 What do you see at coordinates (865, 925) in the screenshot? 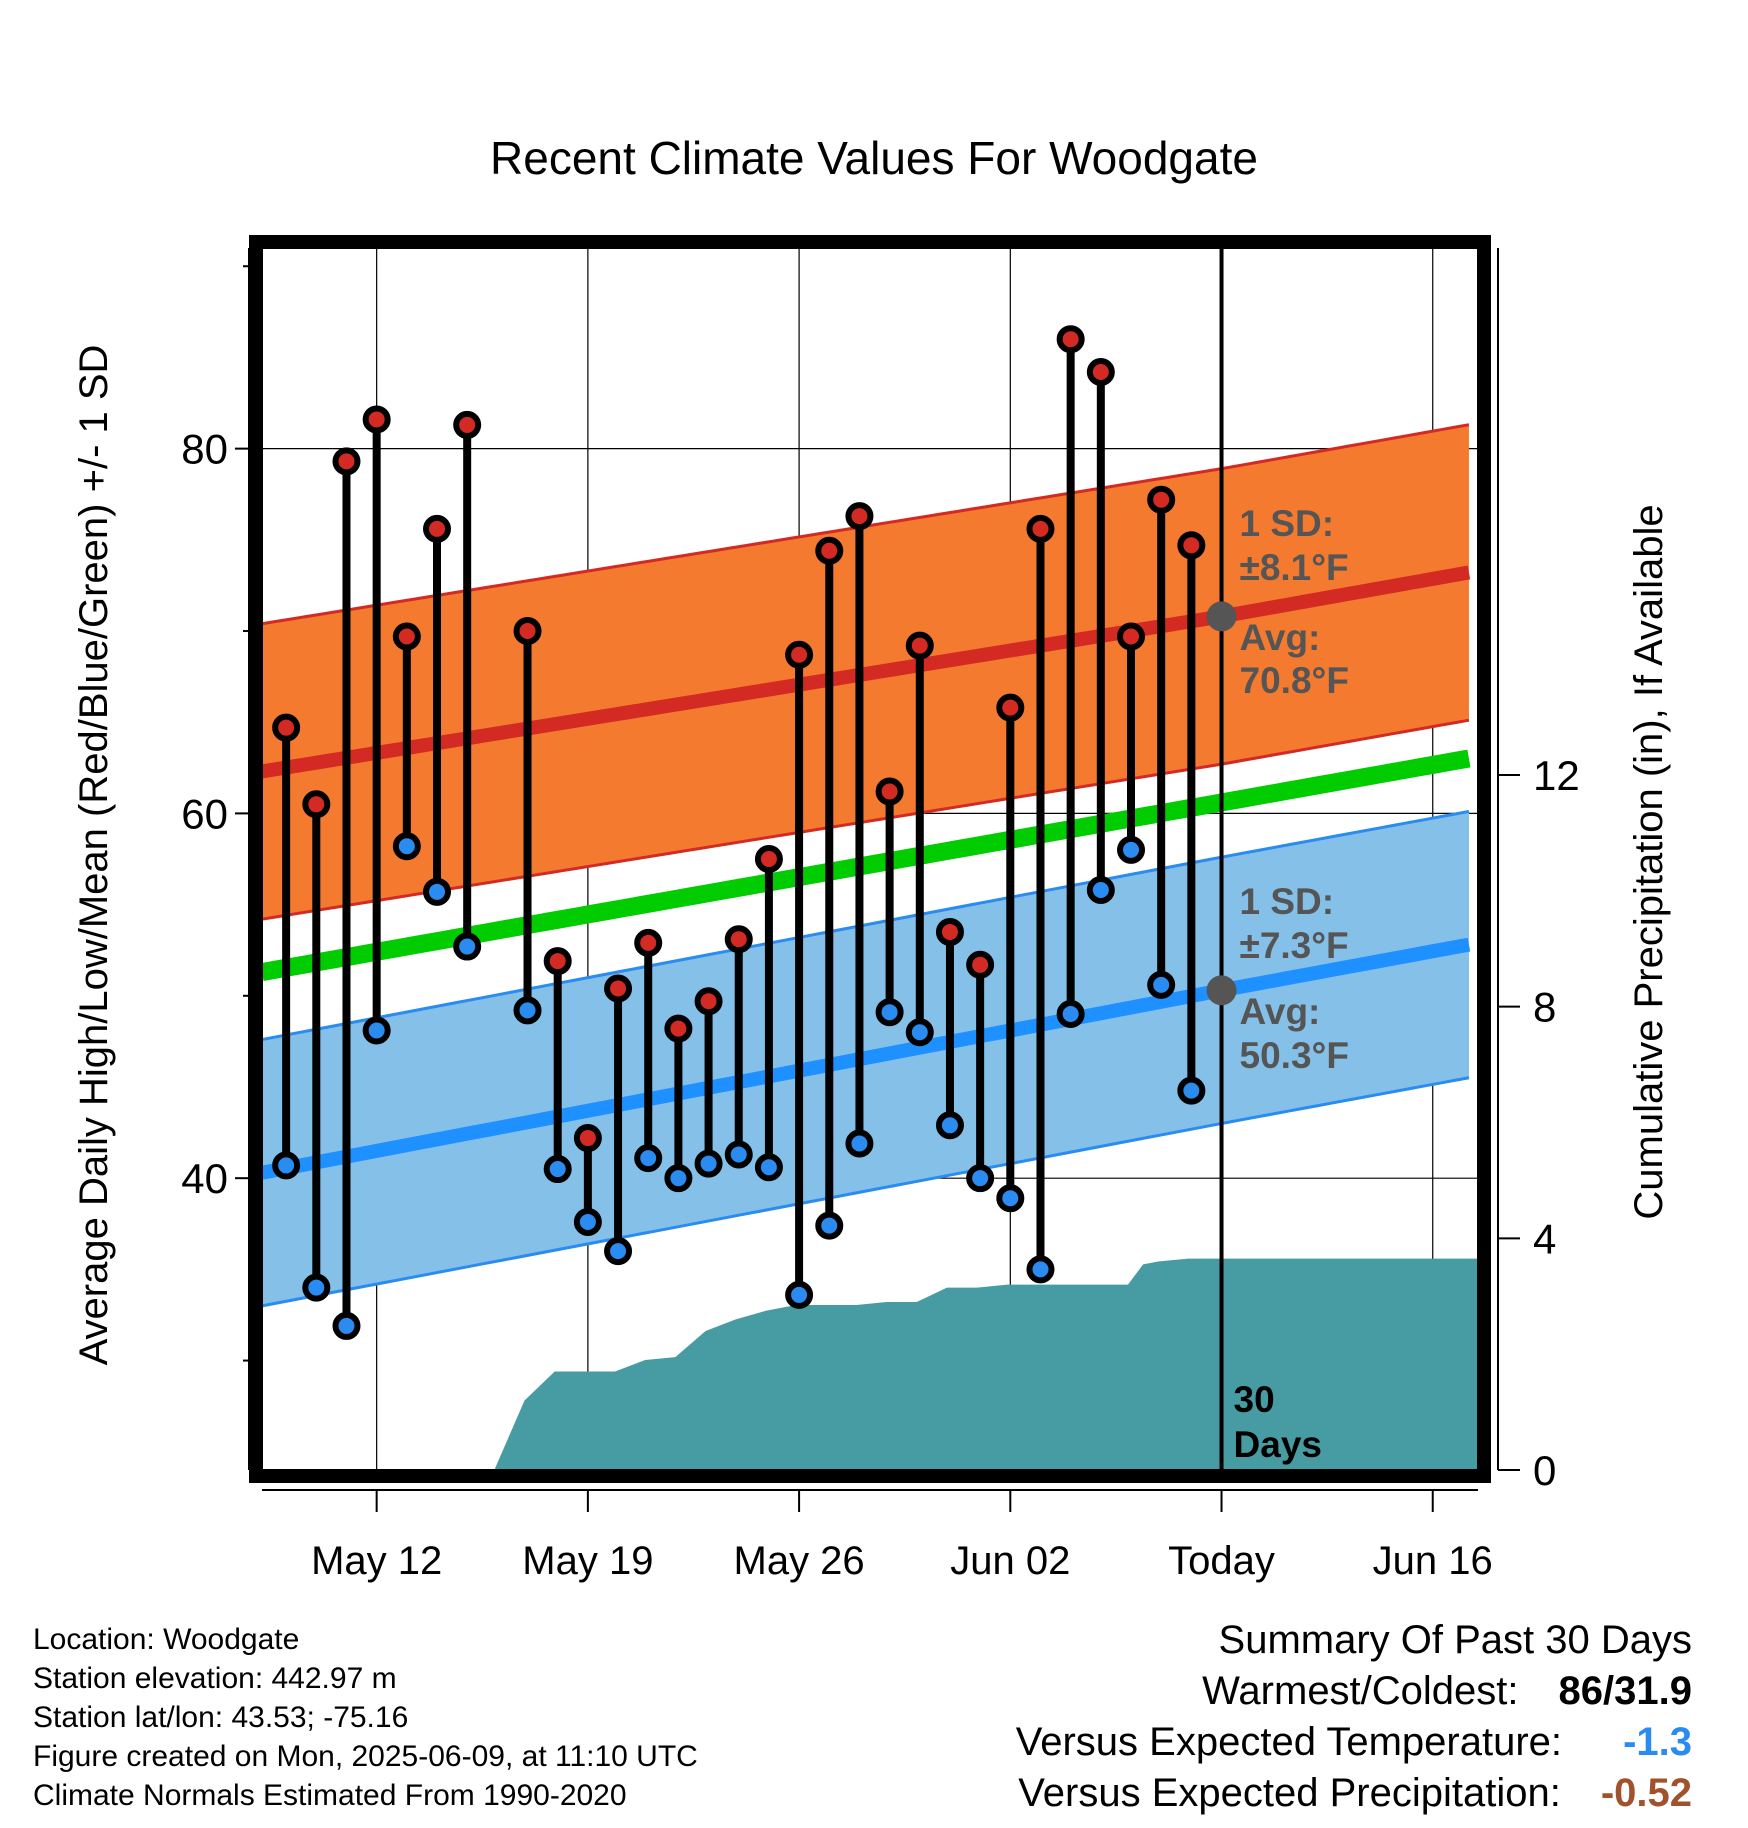
I see `low-band-upper-edge` at bounding box center [865, 925].